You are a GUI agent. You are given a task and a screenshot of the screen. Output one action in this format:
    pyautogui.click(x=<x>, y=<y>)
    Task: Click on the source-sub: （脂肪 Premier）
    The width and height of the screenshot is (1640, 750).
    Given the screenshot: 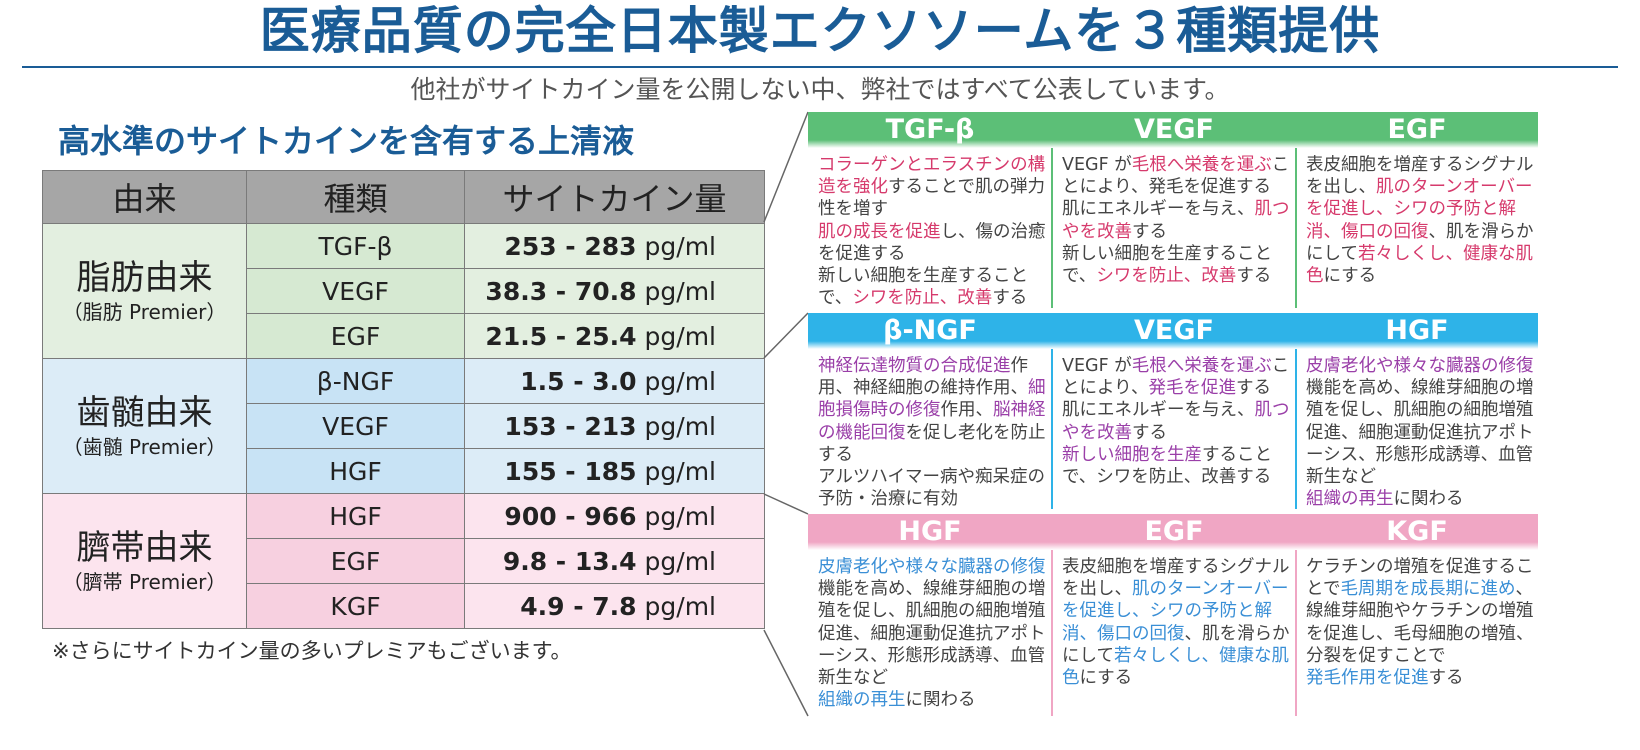 What is the action you would take?
    pyautogui.click(x=144, y=311)
    